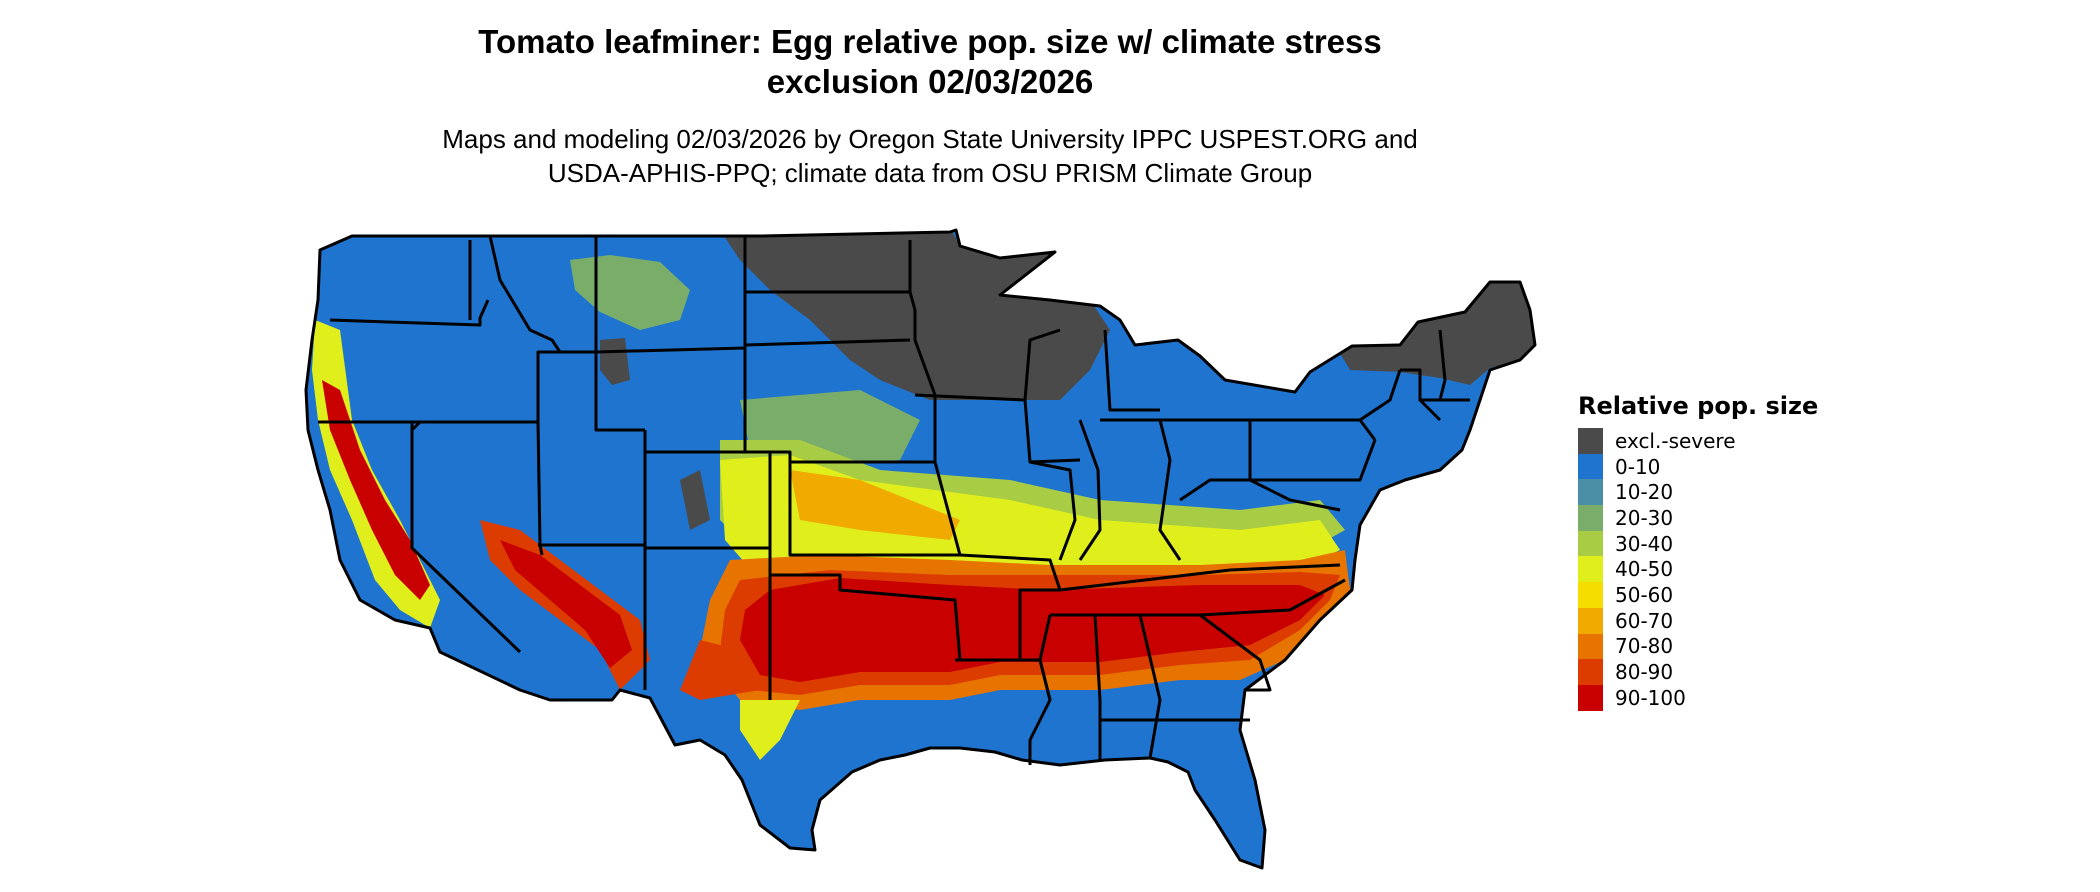 This screenshot has height=892, width=2100. Describe the element at coordinates (409, 313) in the screenshot. I see `border-wa-or` at that location.